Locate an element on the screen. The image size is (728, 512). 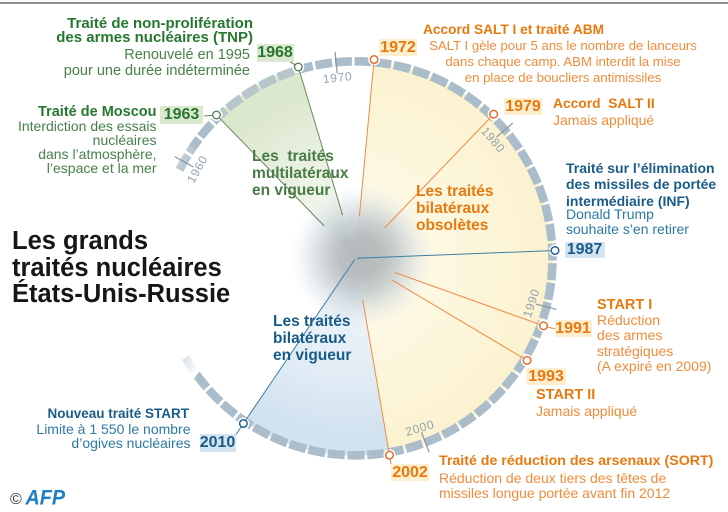
svg-text: 1970 is located at coordinates (337, 77).